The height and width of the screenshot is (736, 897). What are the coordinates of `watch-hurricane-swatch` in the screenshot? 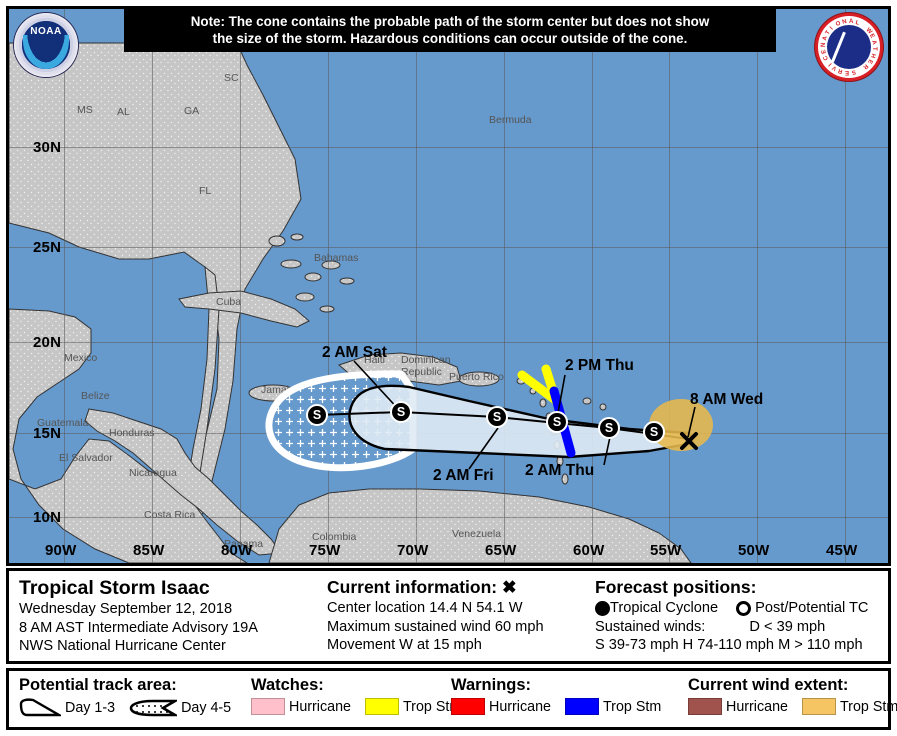 It's located at (268, 706).